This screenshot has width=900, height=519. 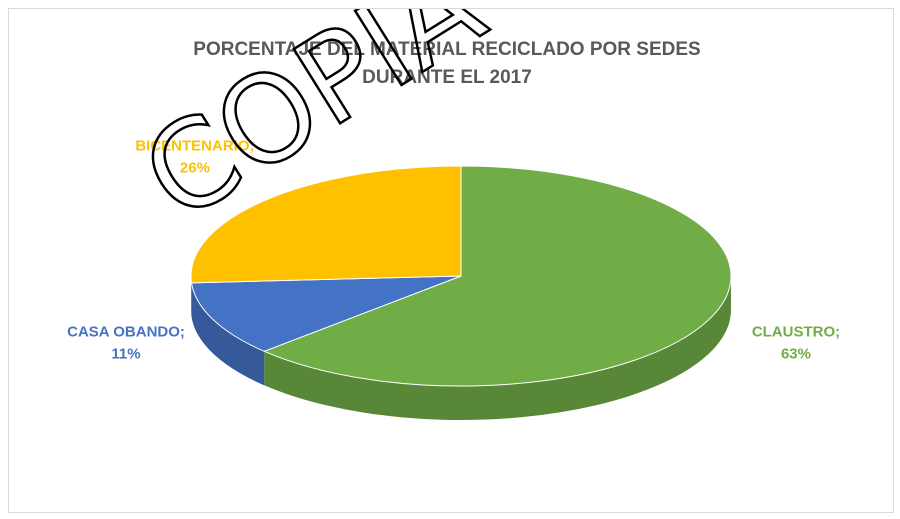 I want to click on slice-bicentenario, so click(x=326, y=224).